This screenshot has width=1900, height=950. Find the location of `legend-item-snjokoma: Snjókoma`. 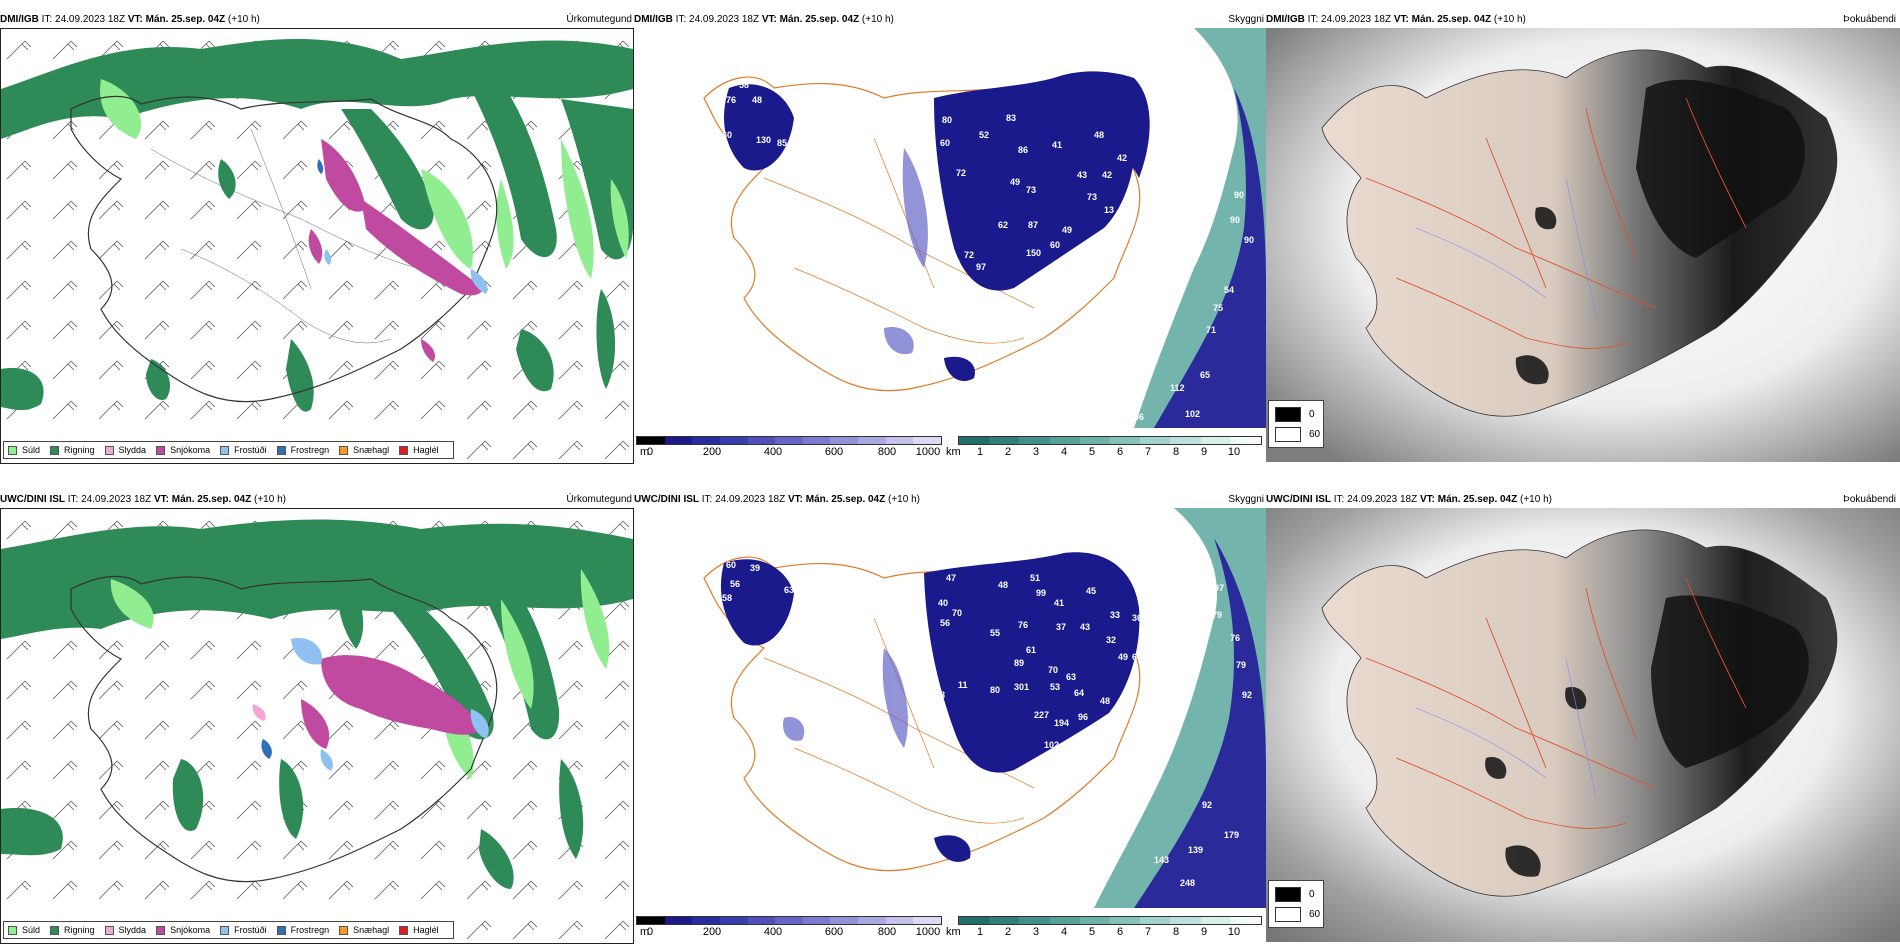

legend-item-snjokoma: Snjókoma is located at coordinates (183, 930).